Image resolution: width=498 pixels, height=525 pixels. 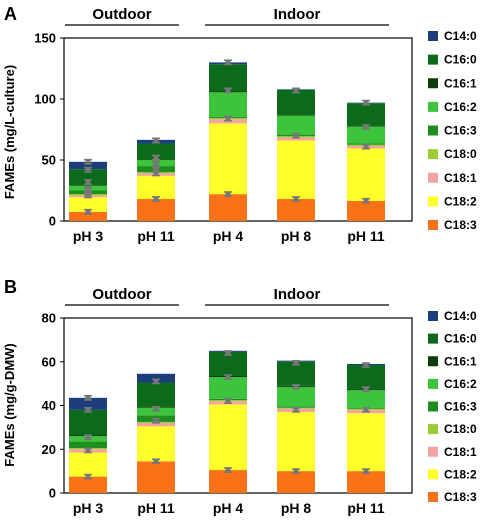 I want to click on error-bar-layer, so click(x=227, y=415).